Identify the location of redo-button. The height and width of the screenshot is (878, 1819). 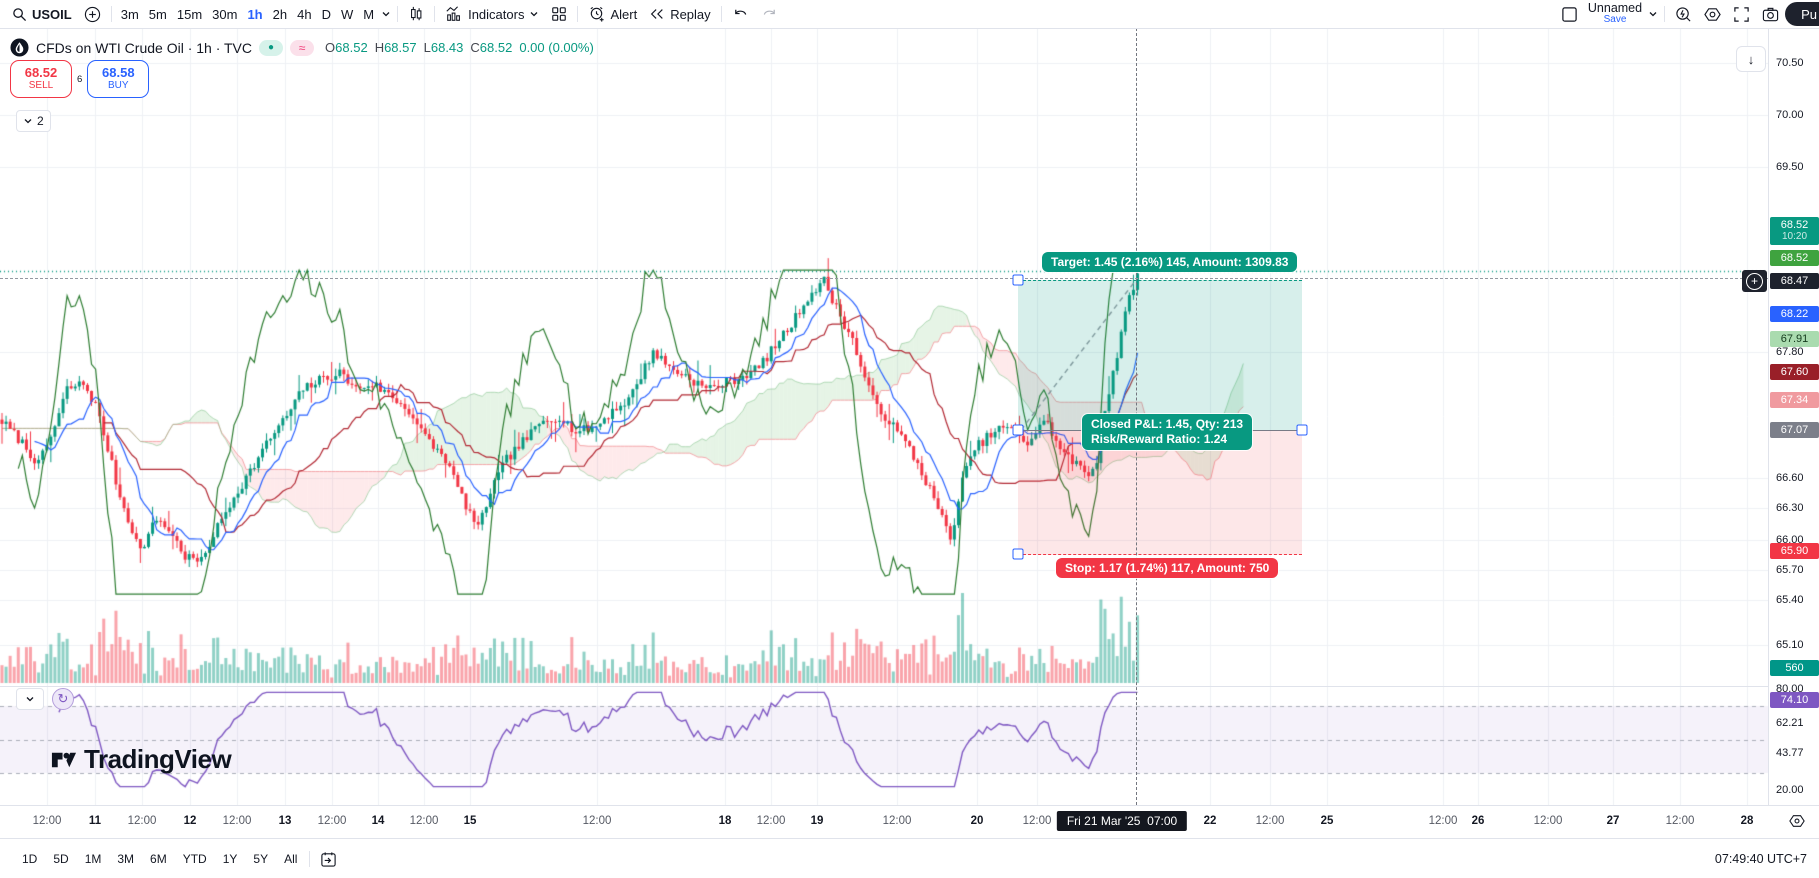
(769, 14).